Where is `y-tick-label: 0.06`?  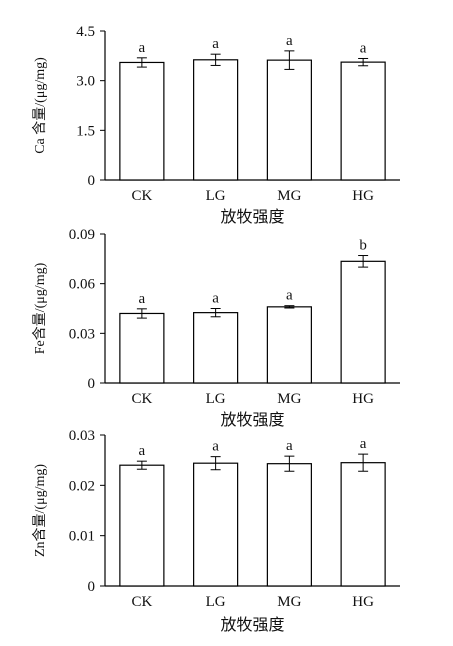 y-tick-label: 0.06 is located at coordinates (82, 285).